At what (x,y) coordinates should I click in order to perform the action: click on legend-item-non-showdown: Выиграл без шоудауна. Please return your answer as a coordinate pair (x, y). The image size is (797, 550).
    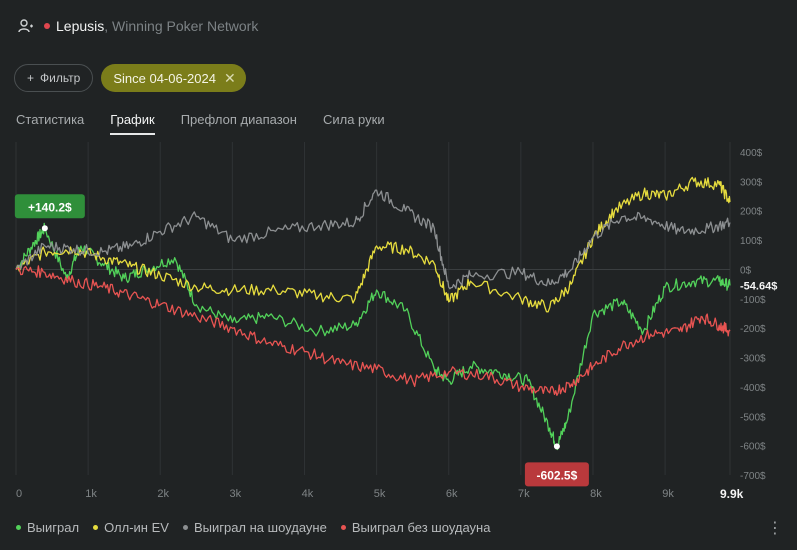
    Looking at the image, I should click on (415, 527).